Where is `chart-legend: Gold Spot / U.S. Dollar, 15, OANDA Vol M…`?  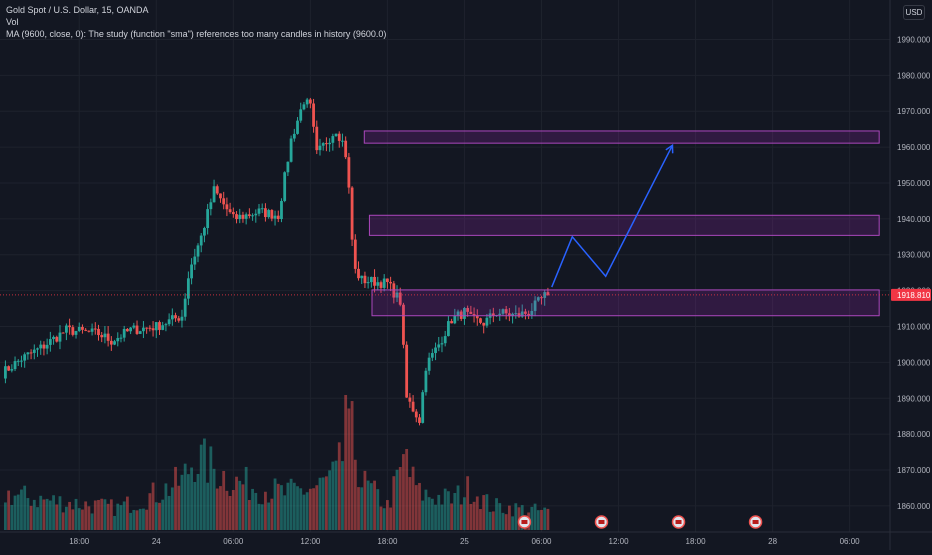 chart-legend: Gold Spot / U.S. Dollar, 15, OANDA Vol M… is located at coordinates (196, 22).